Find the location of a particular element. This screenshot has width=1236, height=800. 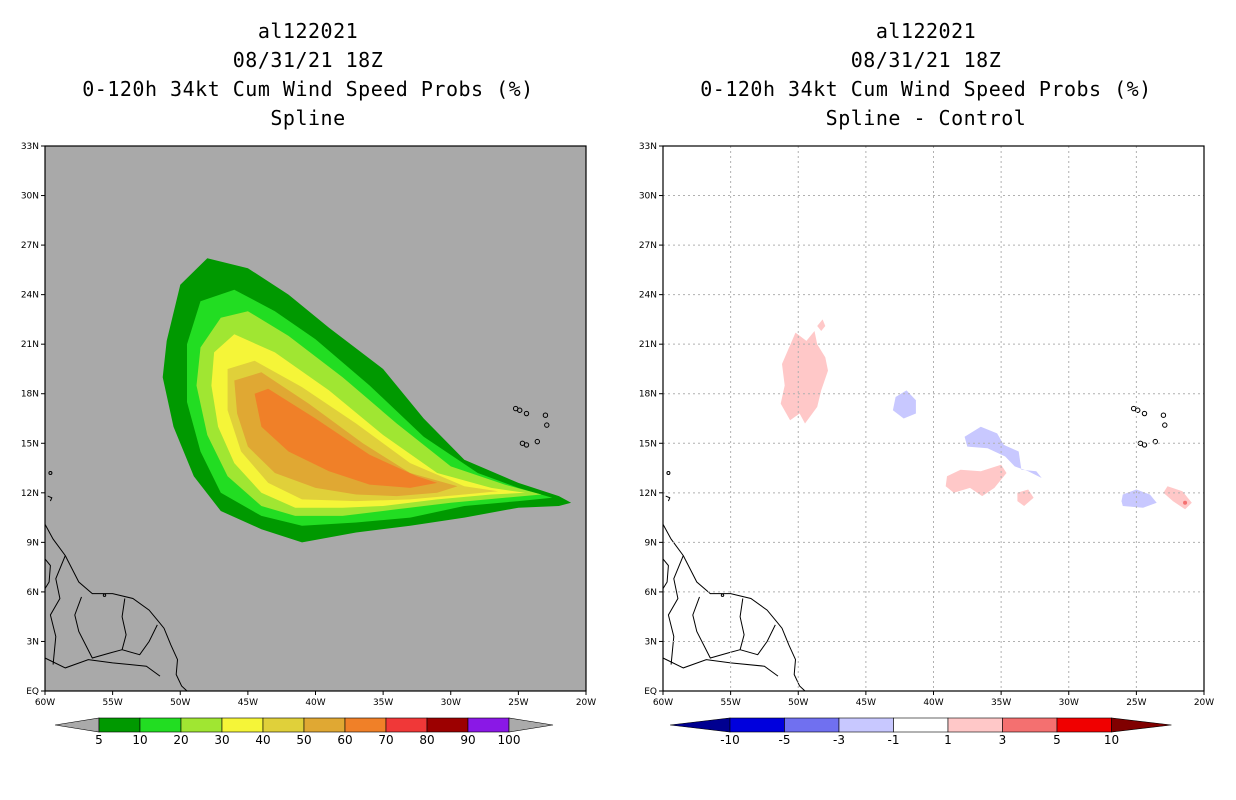

colorbar-label: 1 is located at coordinates (948, 740).